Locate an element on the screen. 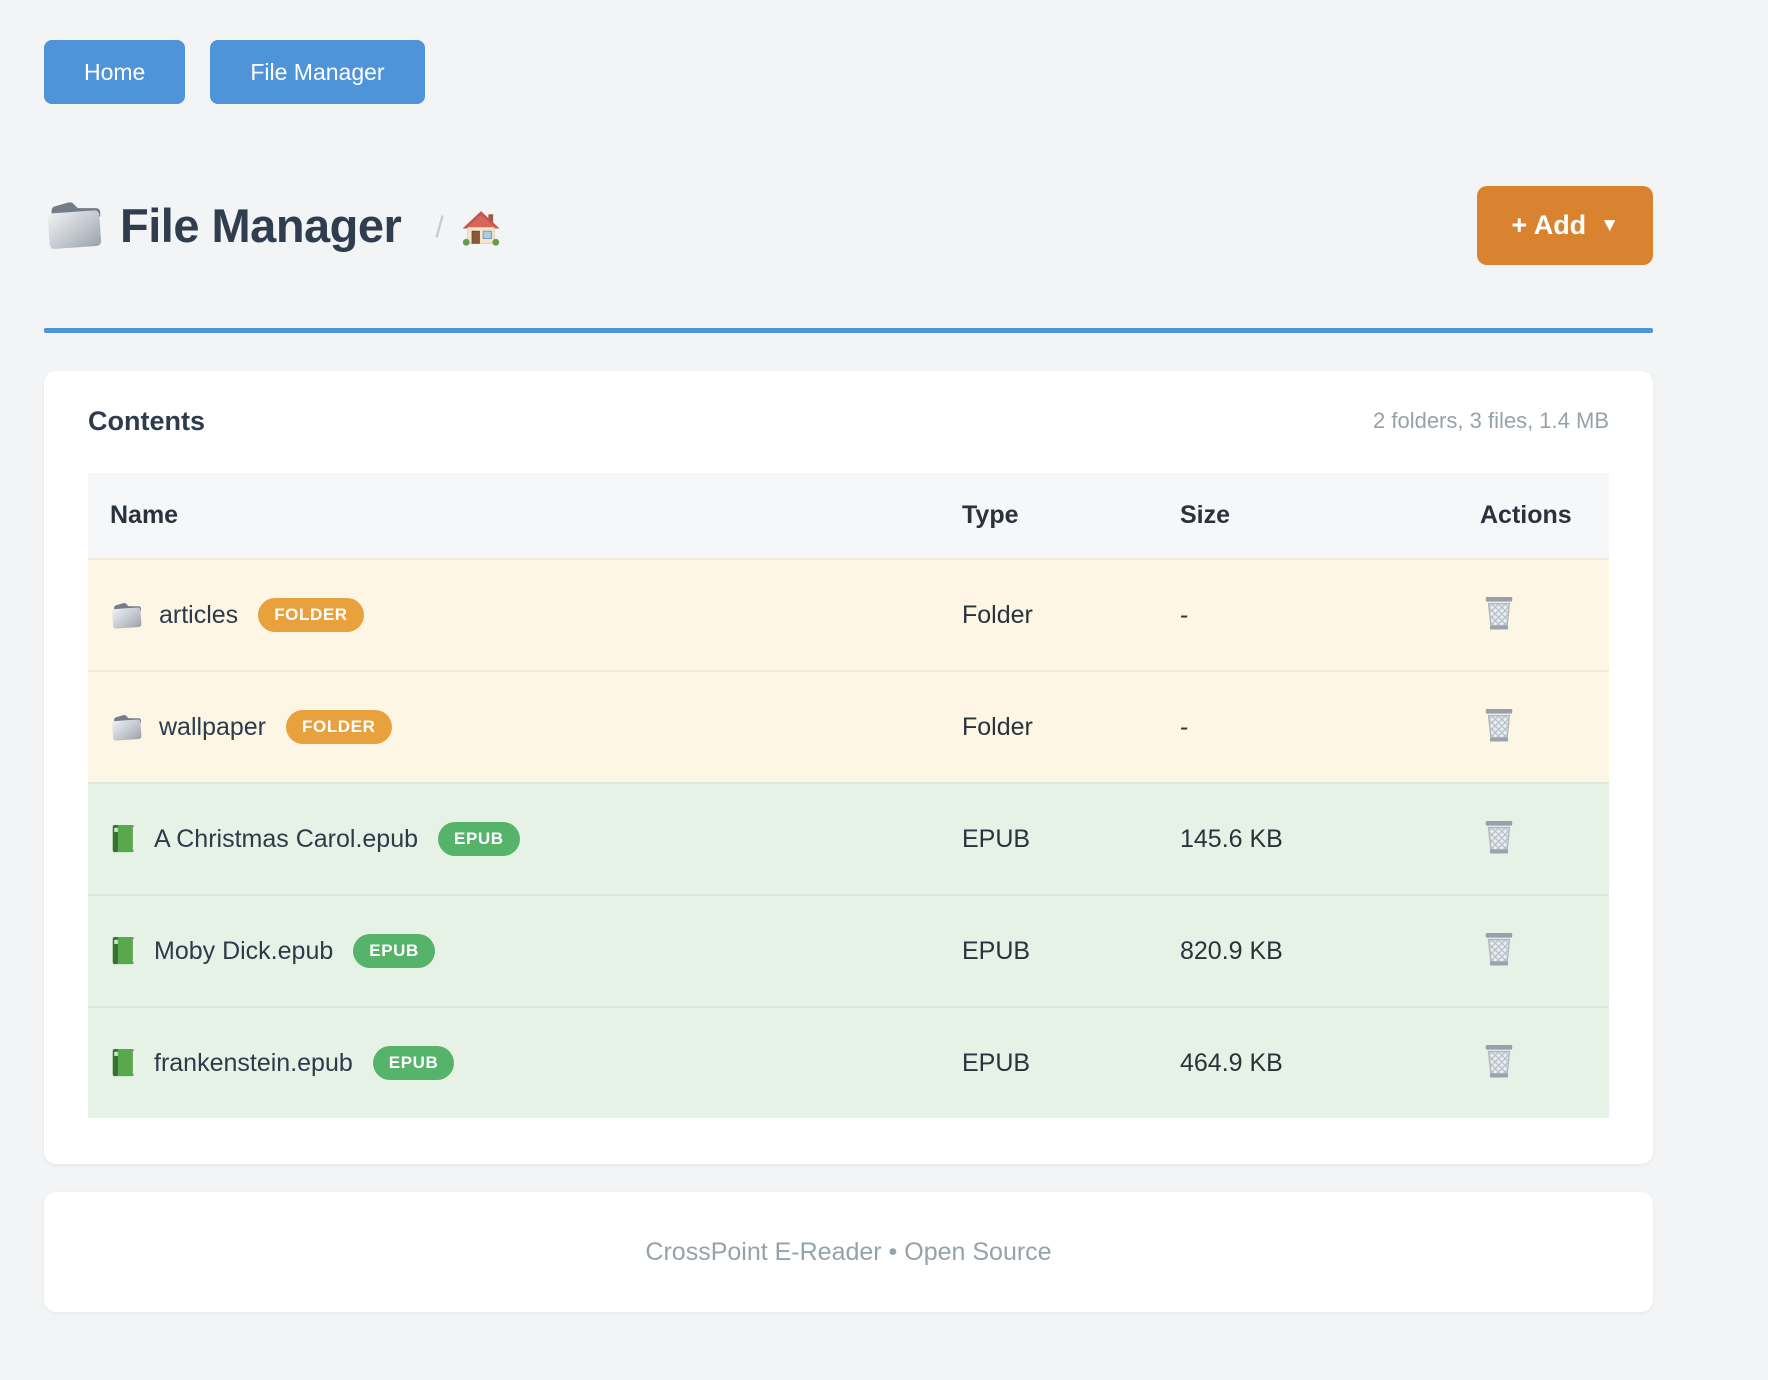 The width and height of the screenshot is (1768, 1380). caret-down-icon: ▼ is located at coordinates (1609, 225).